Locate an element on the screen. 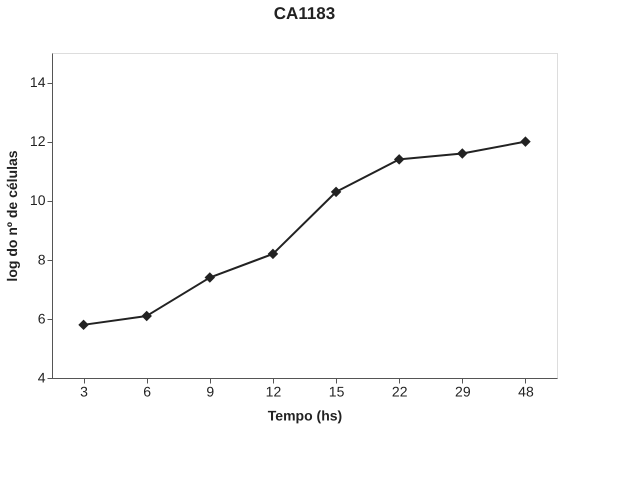 The image size is (618, 489). x-axis-title: Tempo (hs) is located at coordinates (305, 416).